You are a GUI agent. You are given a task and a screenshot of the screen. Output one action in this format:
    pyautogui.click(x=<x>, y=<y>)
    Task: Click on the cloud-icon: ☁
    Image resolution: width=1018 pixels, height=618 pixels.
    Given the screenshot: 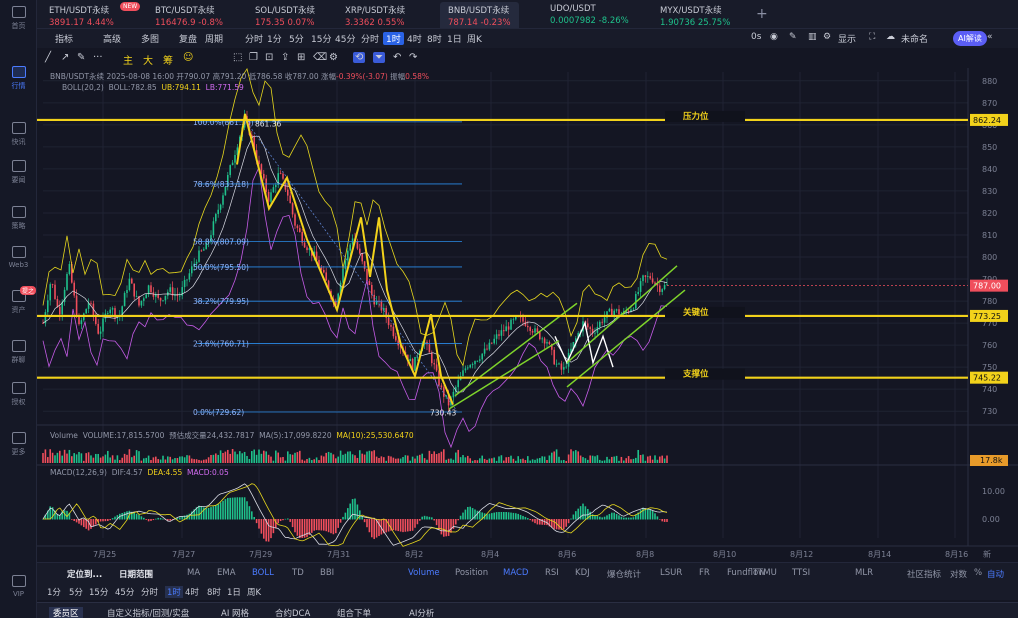 What is the action you would take?
    pyautogui.click(x=890, y=37)
    